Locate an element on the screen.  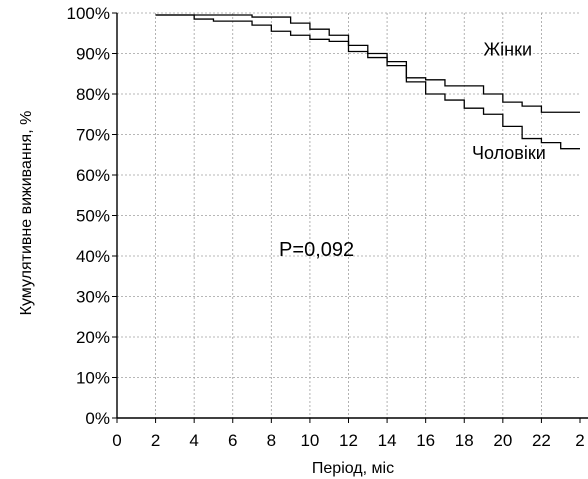
y-tick-label: 70% is located at coordinates (93, 135).